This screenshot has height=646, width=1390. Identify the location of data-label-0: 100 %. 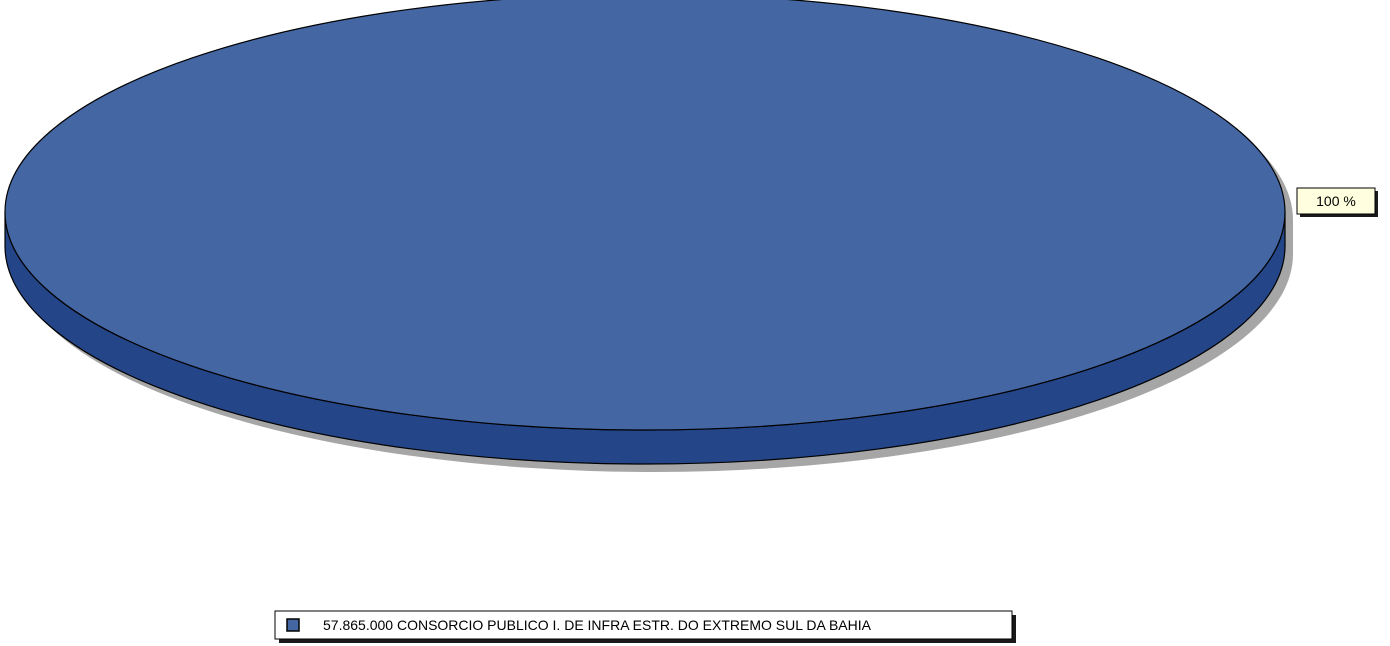
(1336, 201).